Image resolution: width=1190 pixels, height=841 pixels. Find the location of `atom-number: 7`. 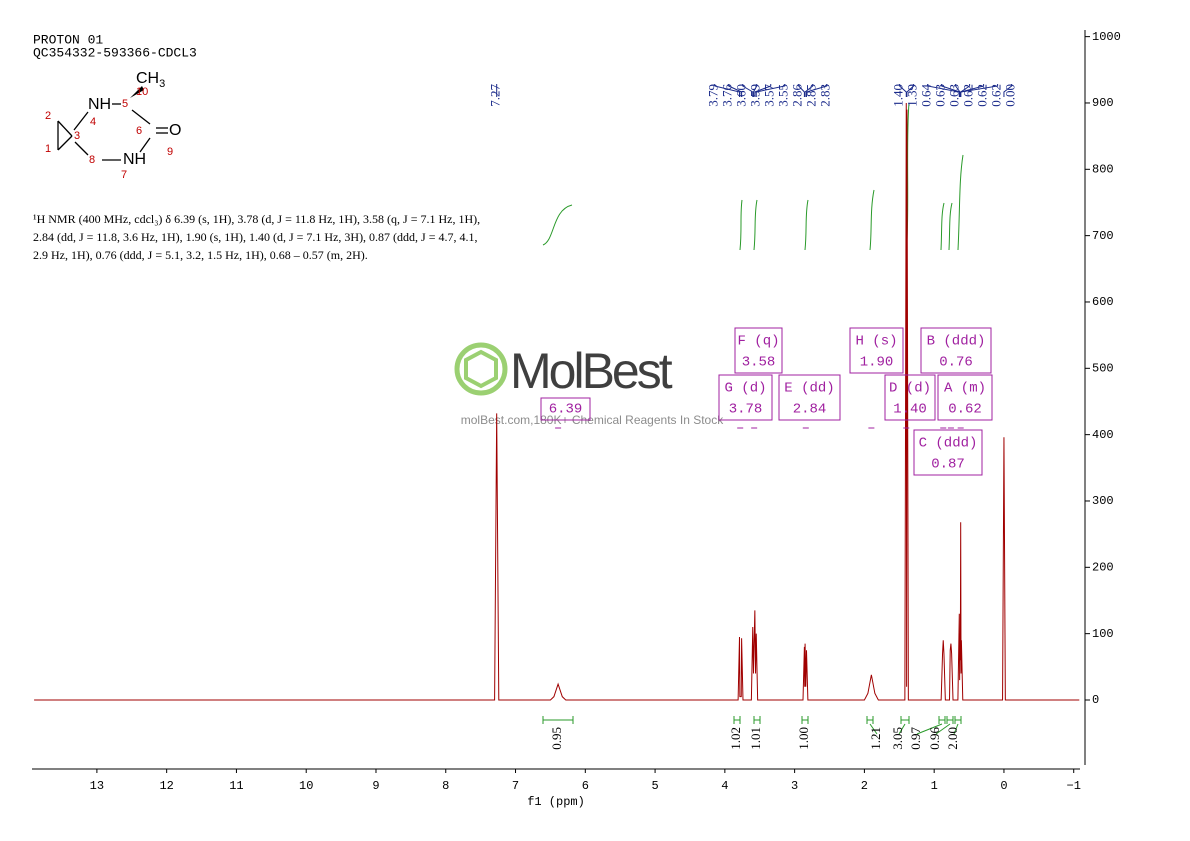

atom-number: 7 is located at coordinates (124, 175).